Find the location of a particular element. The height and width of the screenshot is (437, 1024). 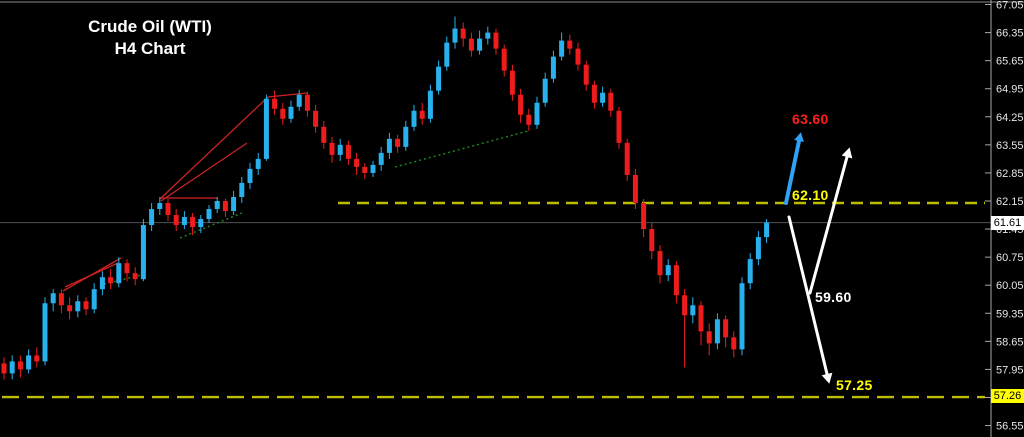

axis-tick-label: 63.55 is located at coordinates (1010, 146).